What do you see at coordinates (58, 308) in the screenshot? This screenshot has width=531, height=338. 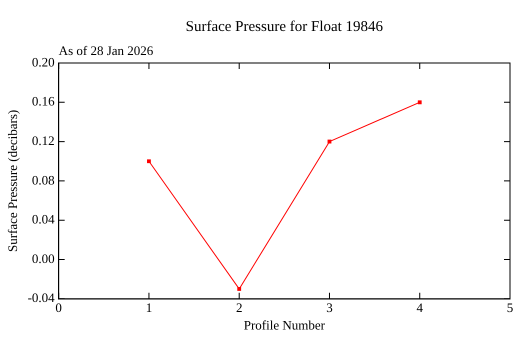 I see `x-tick-label: 0` at bounding box center [58, 308].